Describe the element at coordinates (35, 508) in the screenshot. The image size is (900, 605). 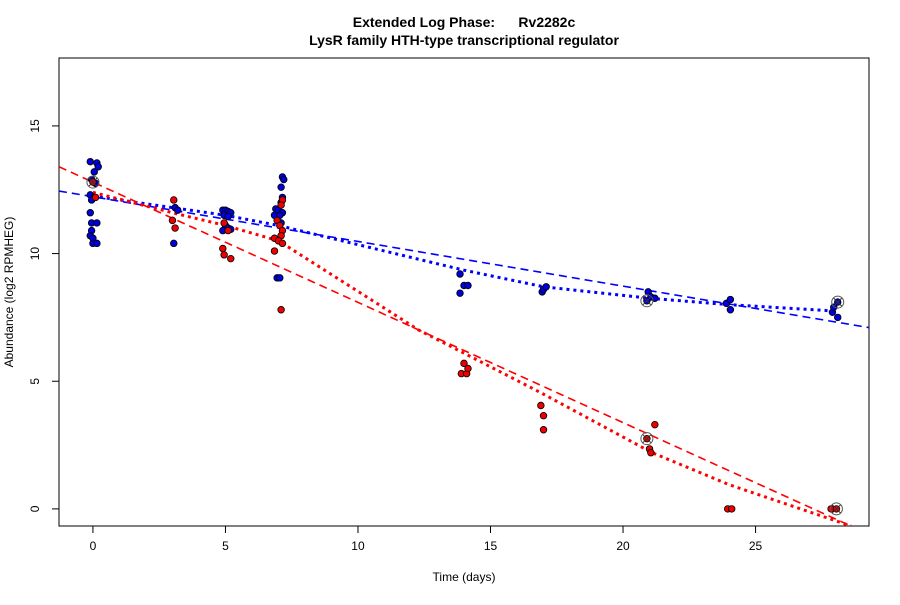
I see `y-tick-label: 0` at that location.